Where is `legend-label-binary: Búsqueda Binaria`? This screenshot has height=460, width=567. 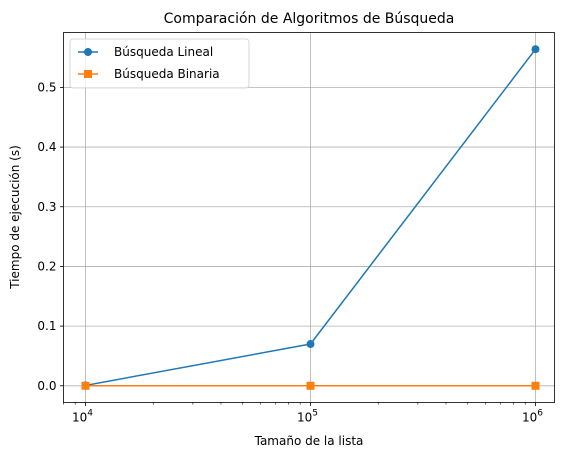
legend-label-binary: Búsqueda Binaria is located at coordinates (167, 74).